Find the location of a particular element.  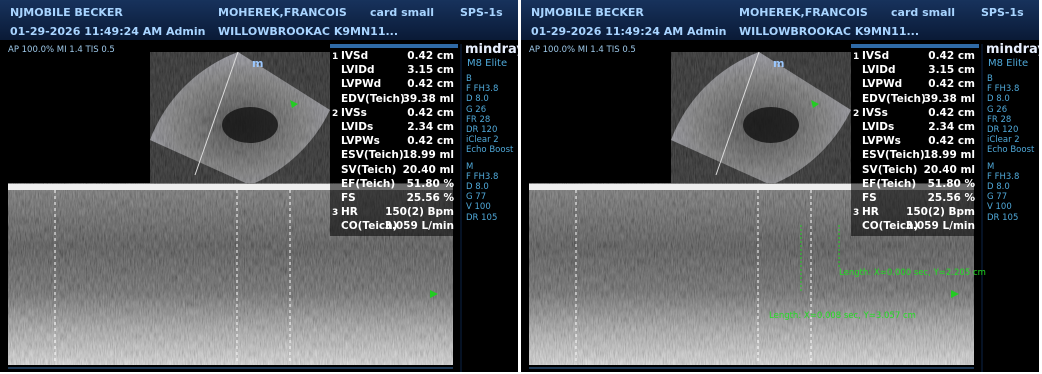

measure-value: 39.38 ml is located at coordinates (949, 98).